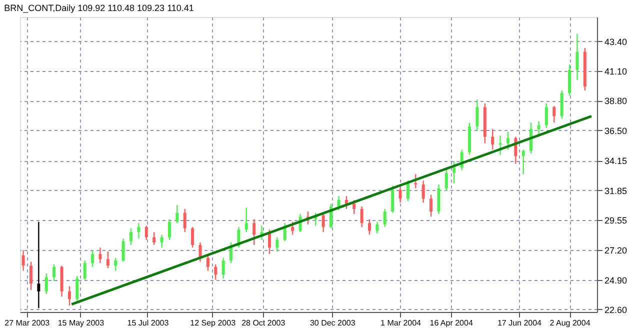  I want to click on x-tick-label: 2 Aug 2004, so click(570, 323).